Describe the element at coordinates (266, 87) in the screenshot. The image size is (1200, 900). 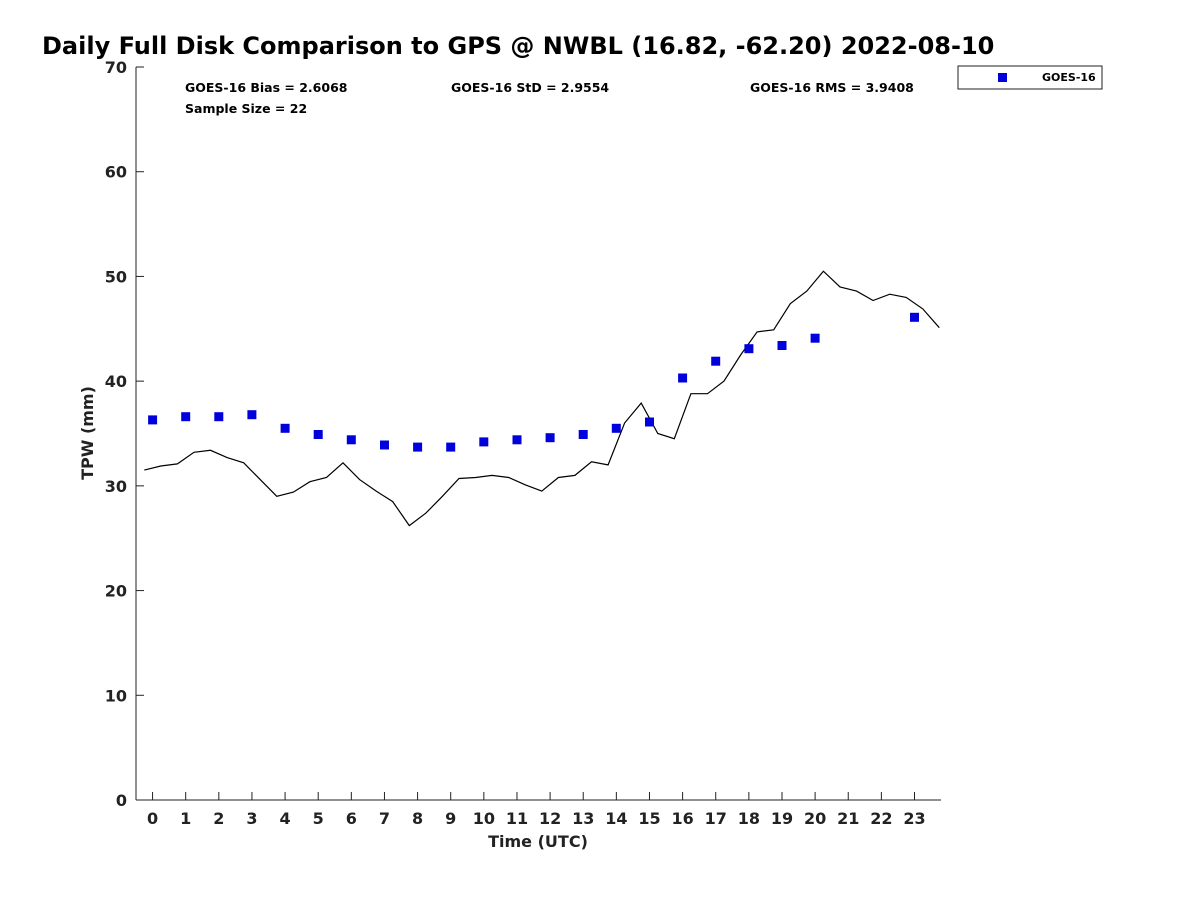
I see `stat-bias: GOES-16 Bias = 2.6068` at that location.